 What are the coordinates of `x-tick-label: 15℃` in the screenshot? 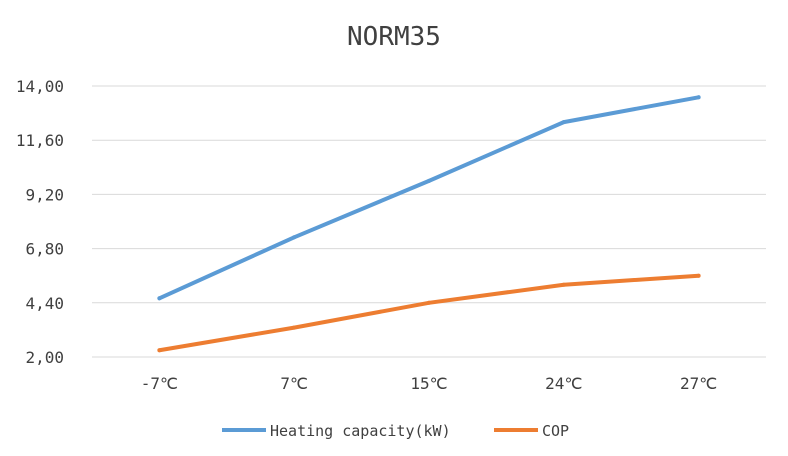 It's located at (428, 383).